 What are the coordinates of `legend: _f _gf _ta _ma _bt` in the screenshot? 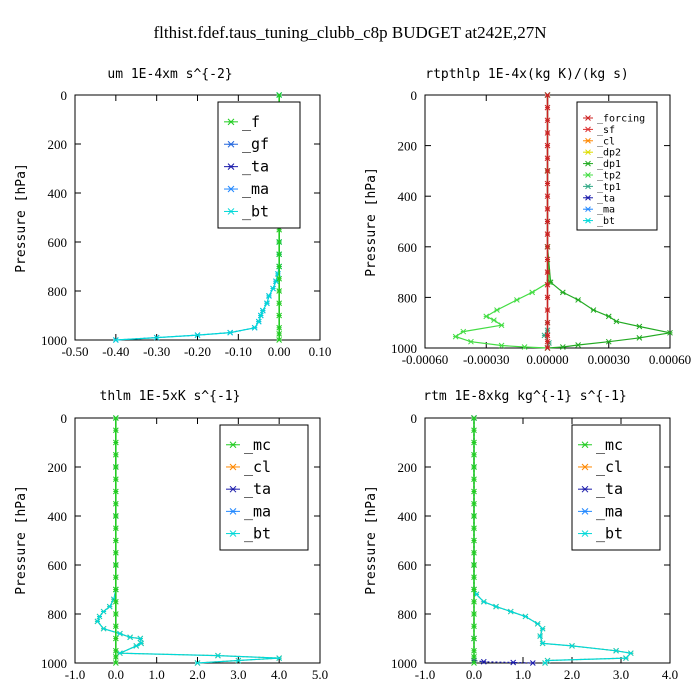 It's located at (259, 165).